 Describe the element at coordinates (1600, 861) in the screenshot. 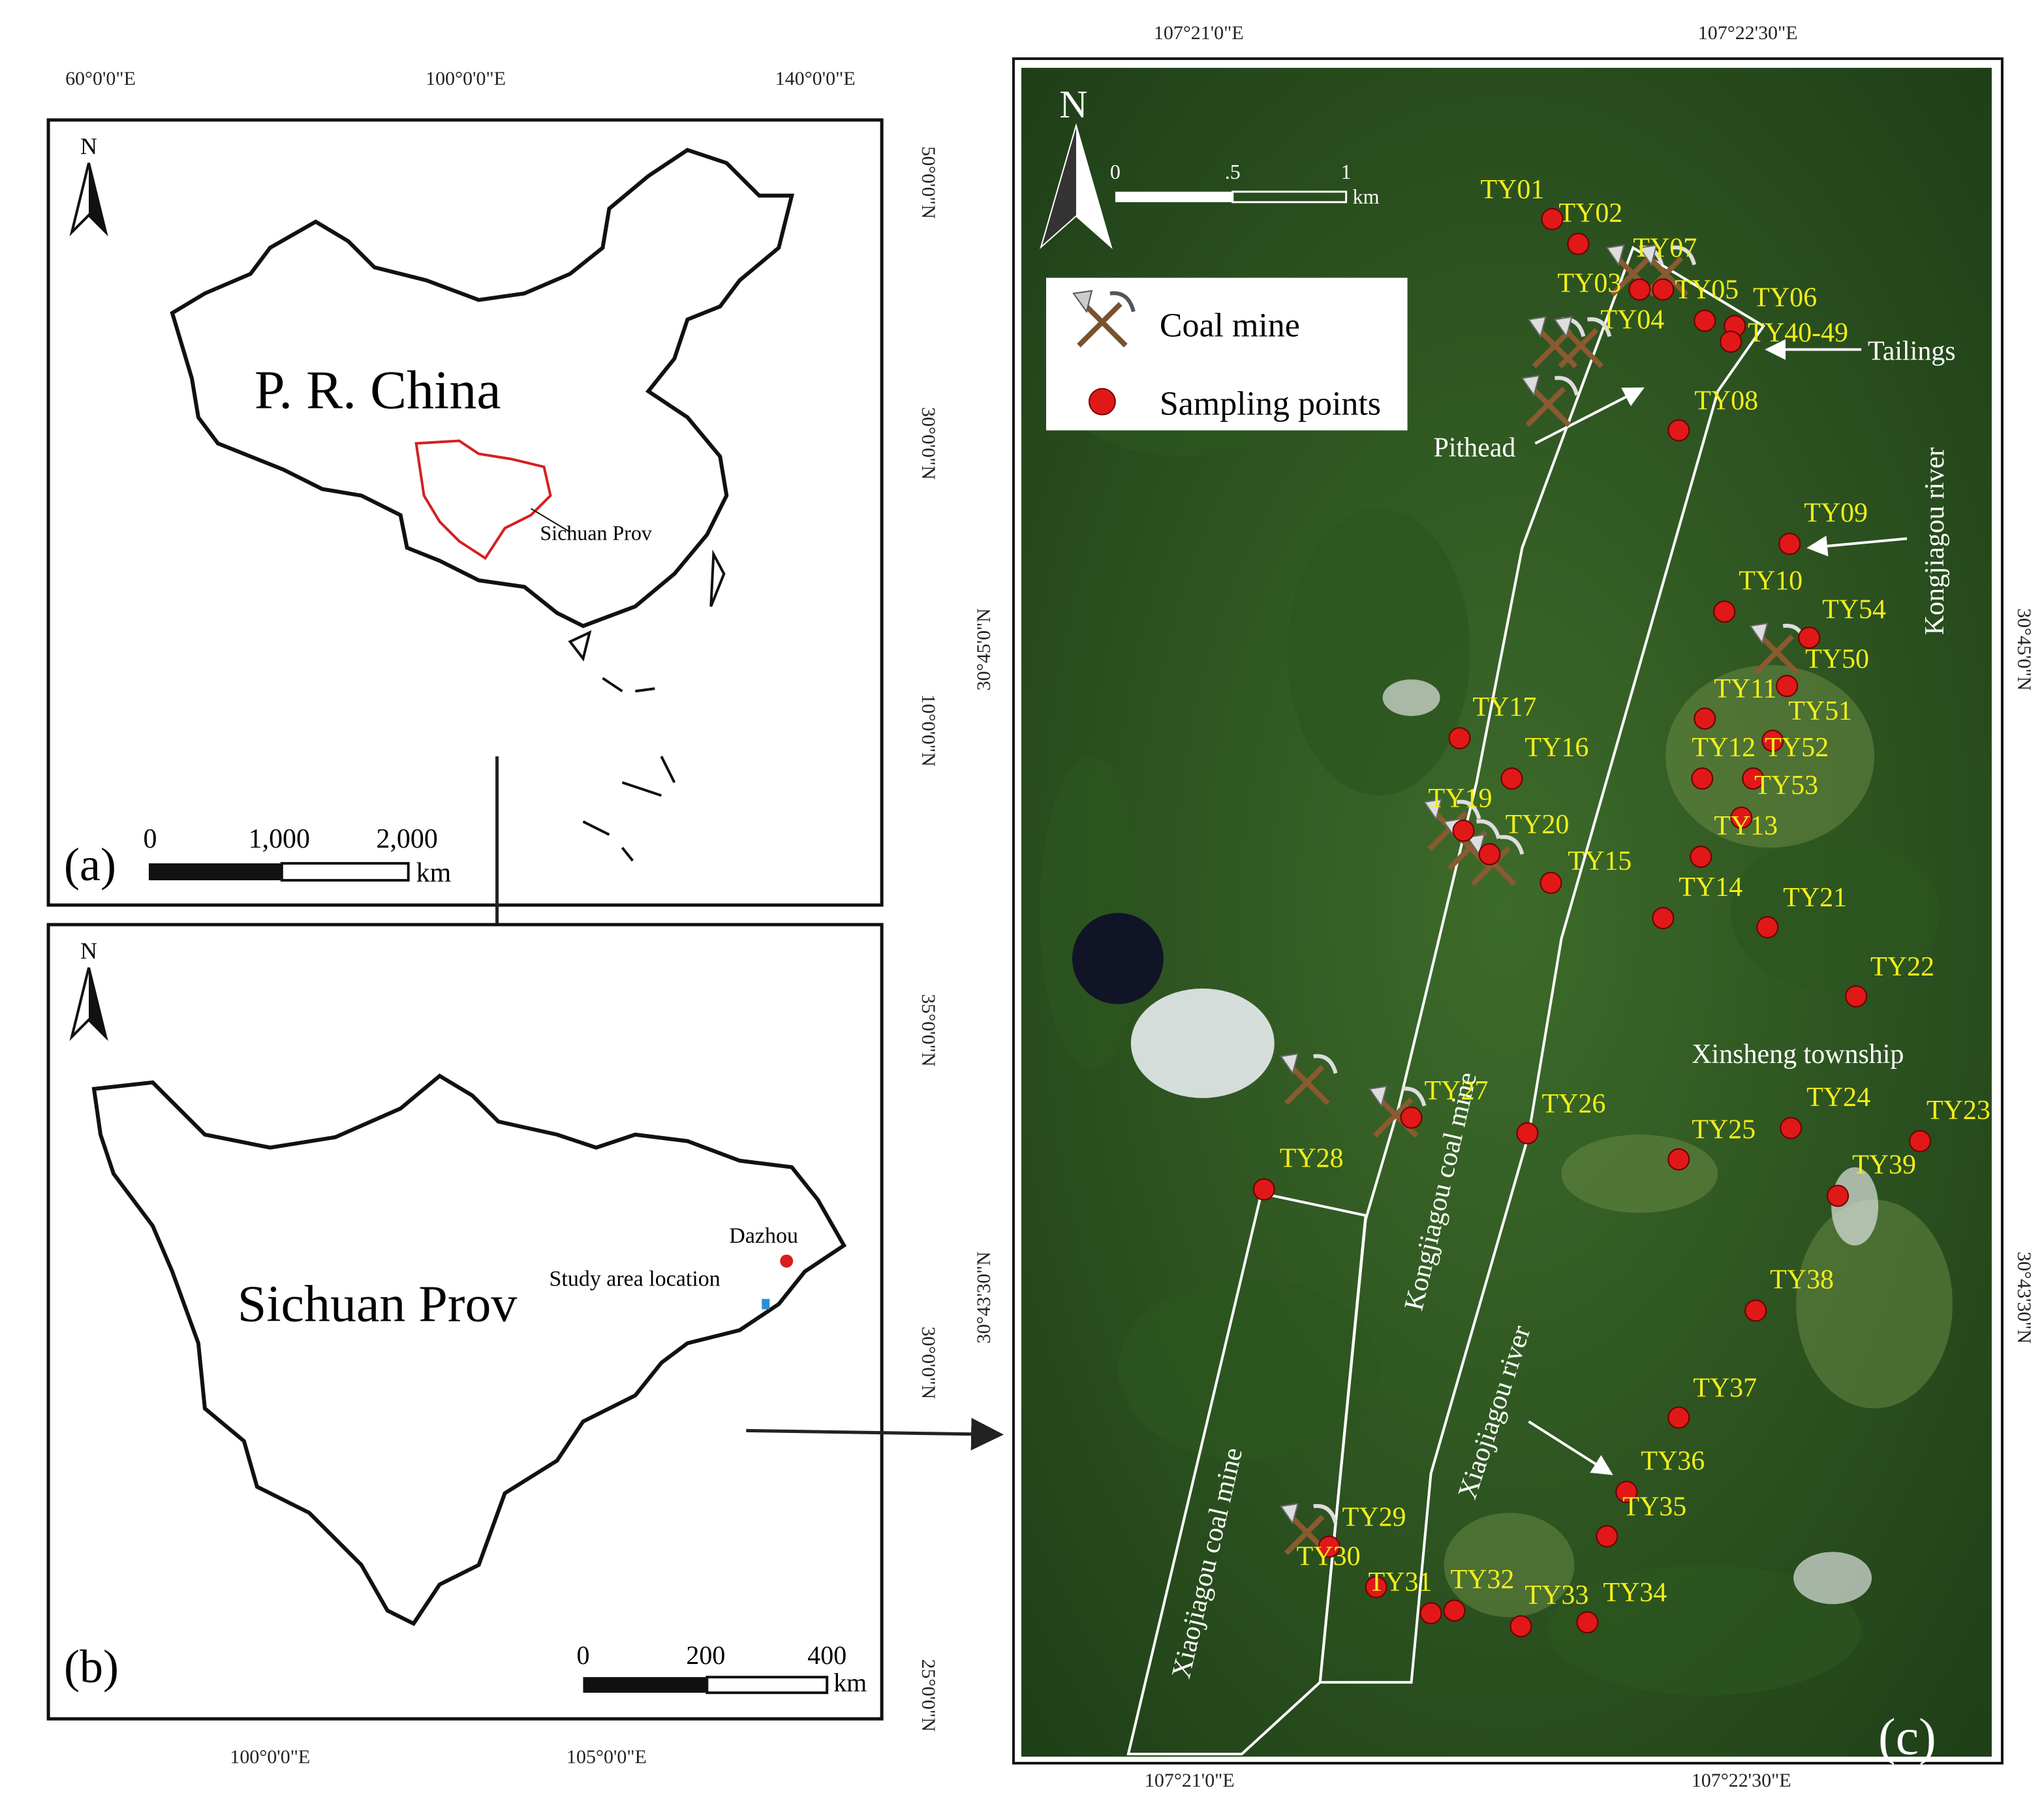

I see `sample-label: TY15` at that location.